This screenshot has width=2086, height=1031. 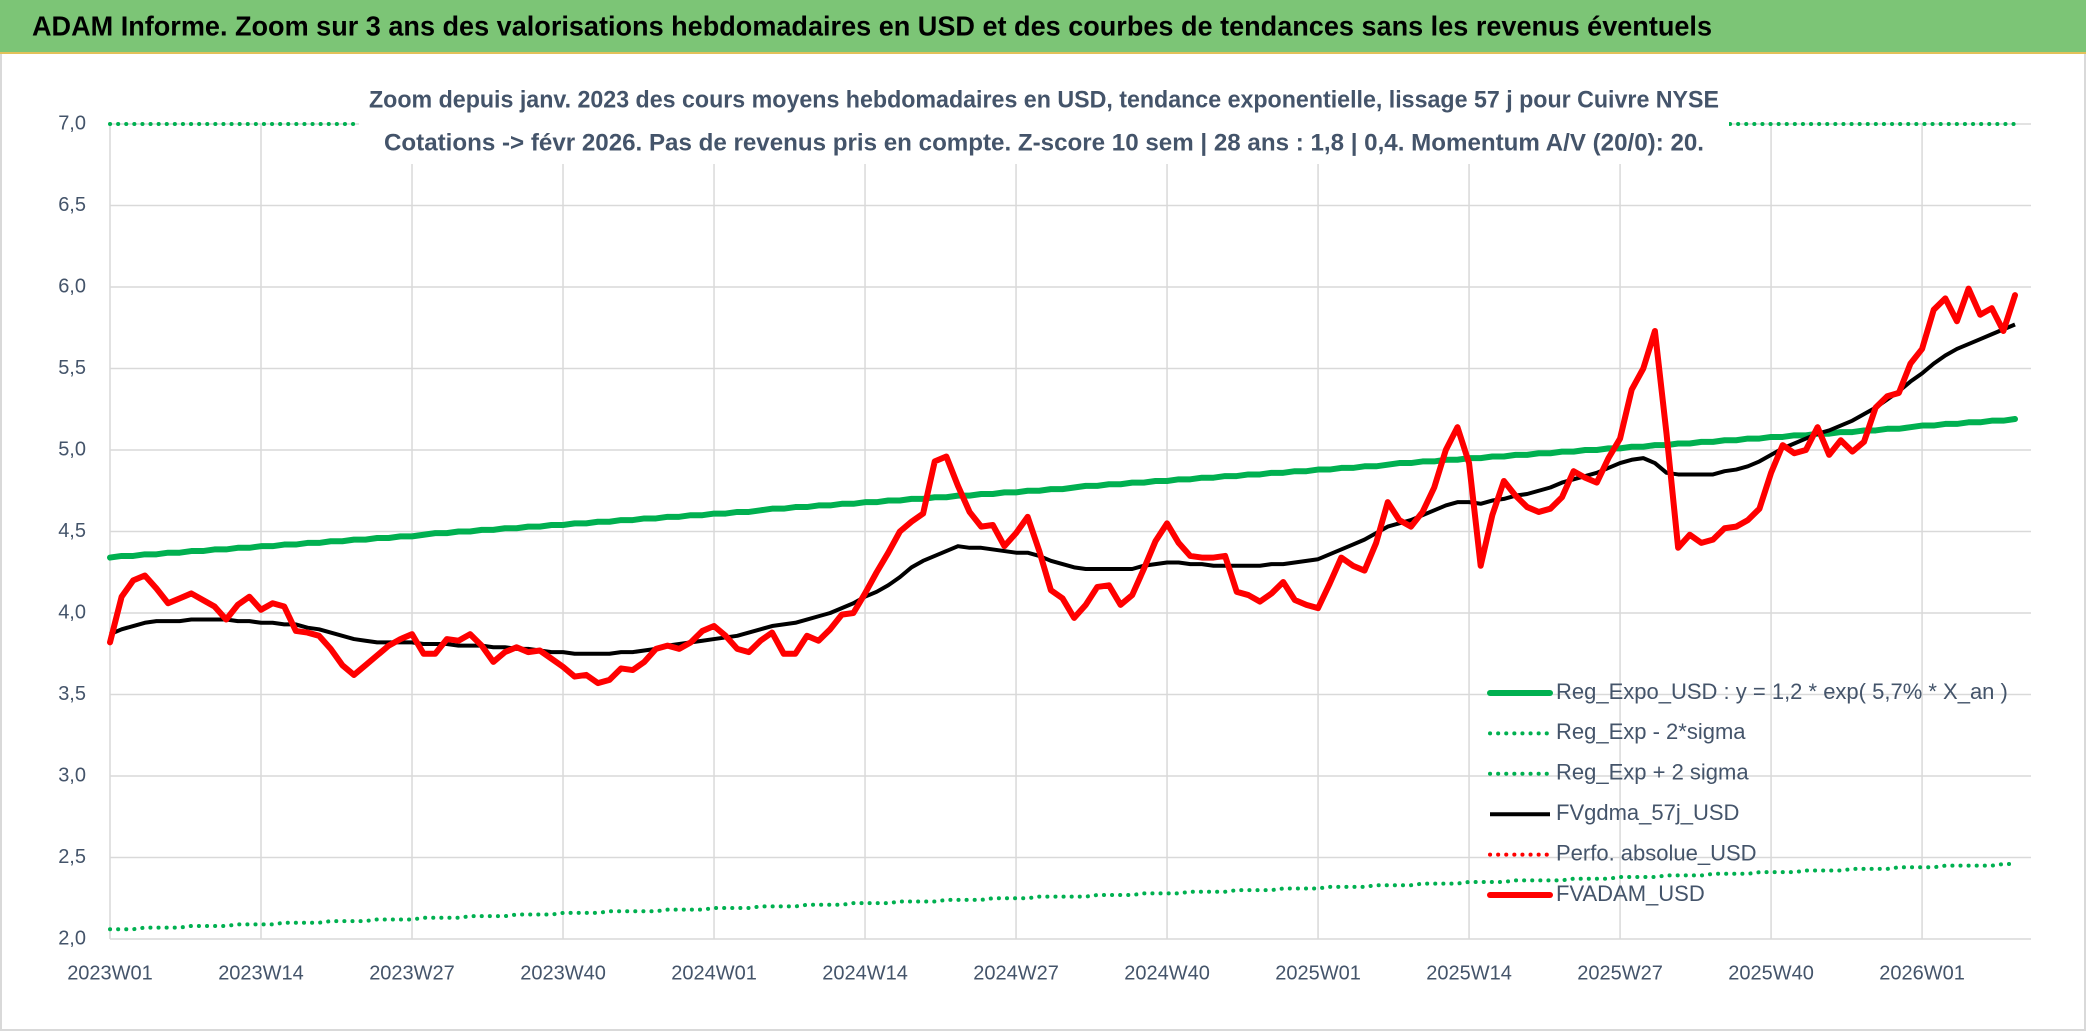 I want to click on legend-label: FVgdma_57j_USD, so click(x=1647, y=812).